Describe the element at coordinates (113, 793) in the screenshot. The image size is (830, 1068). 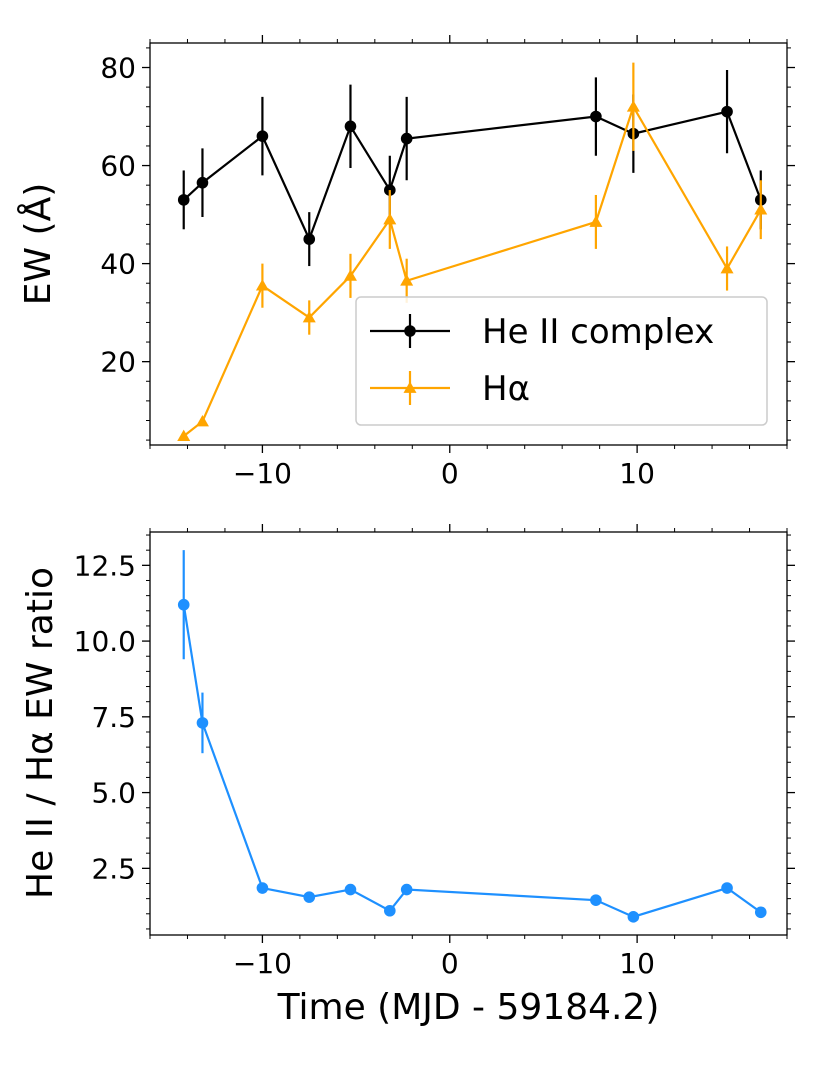
I see `y-tick-label: 5.0` at that location.